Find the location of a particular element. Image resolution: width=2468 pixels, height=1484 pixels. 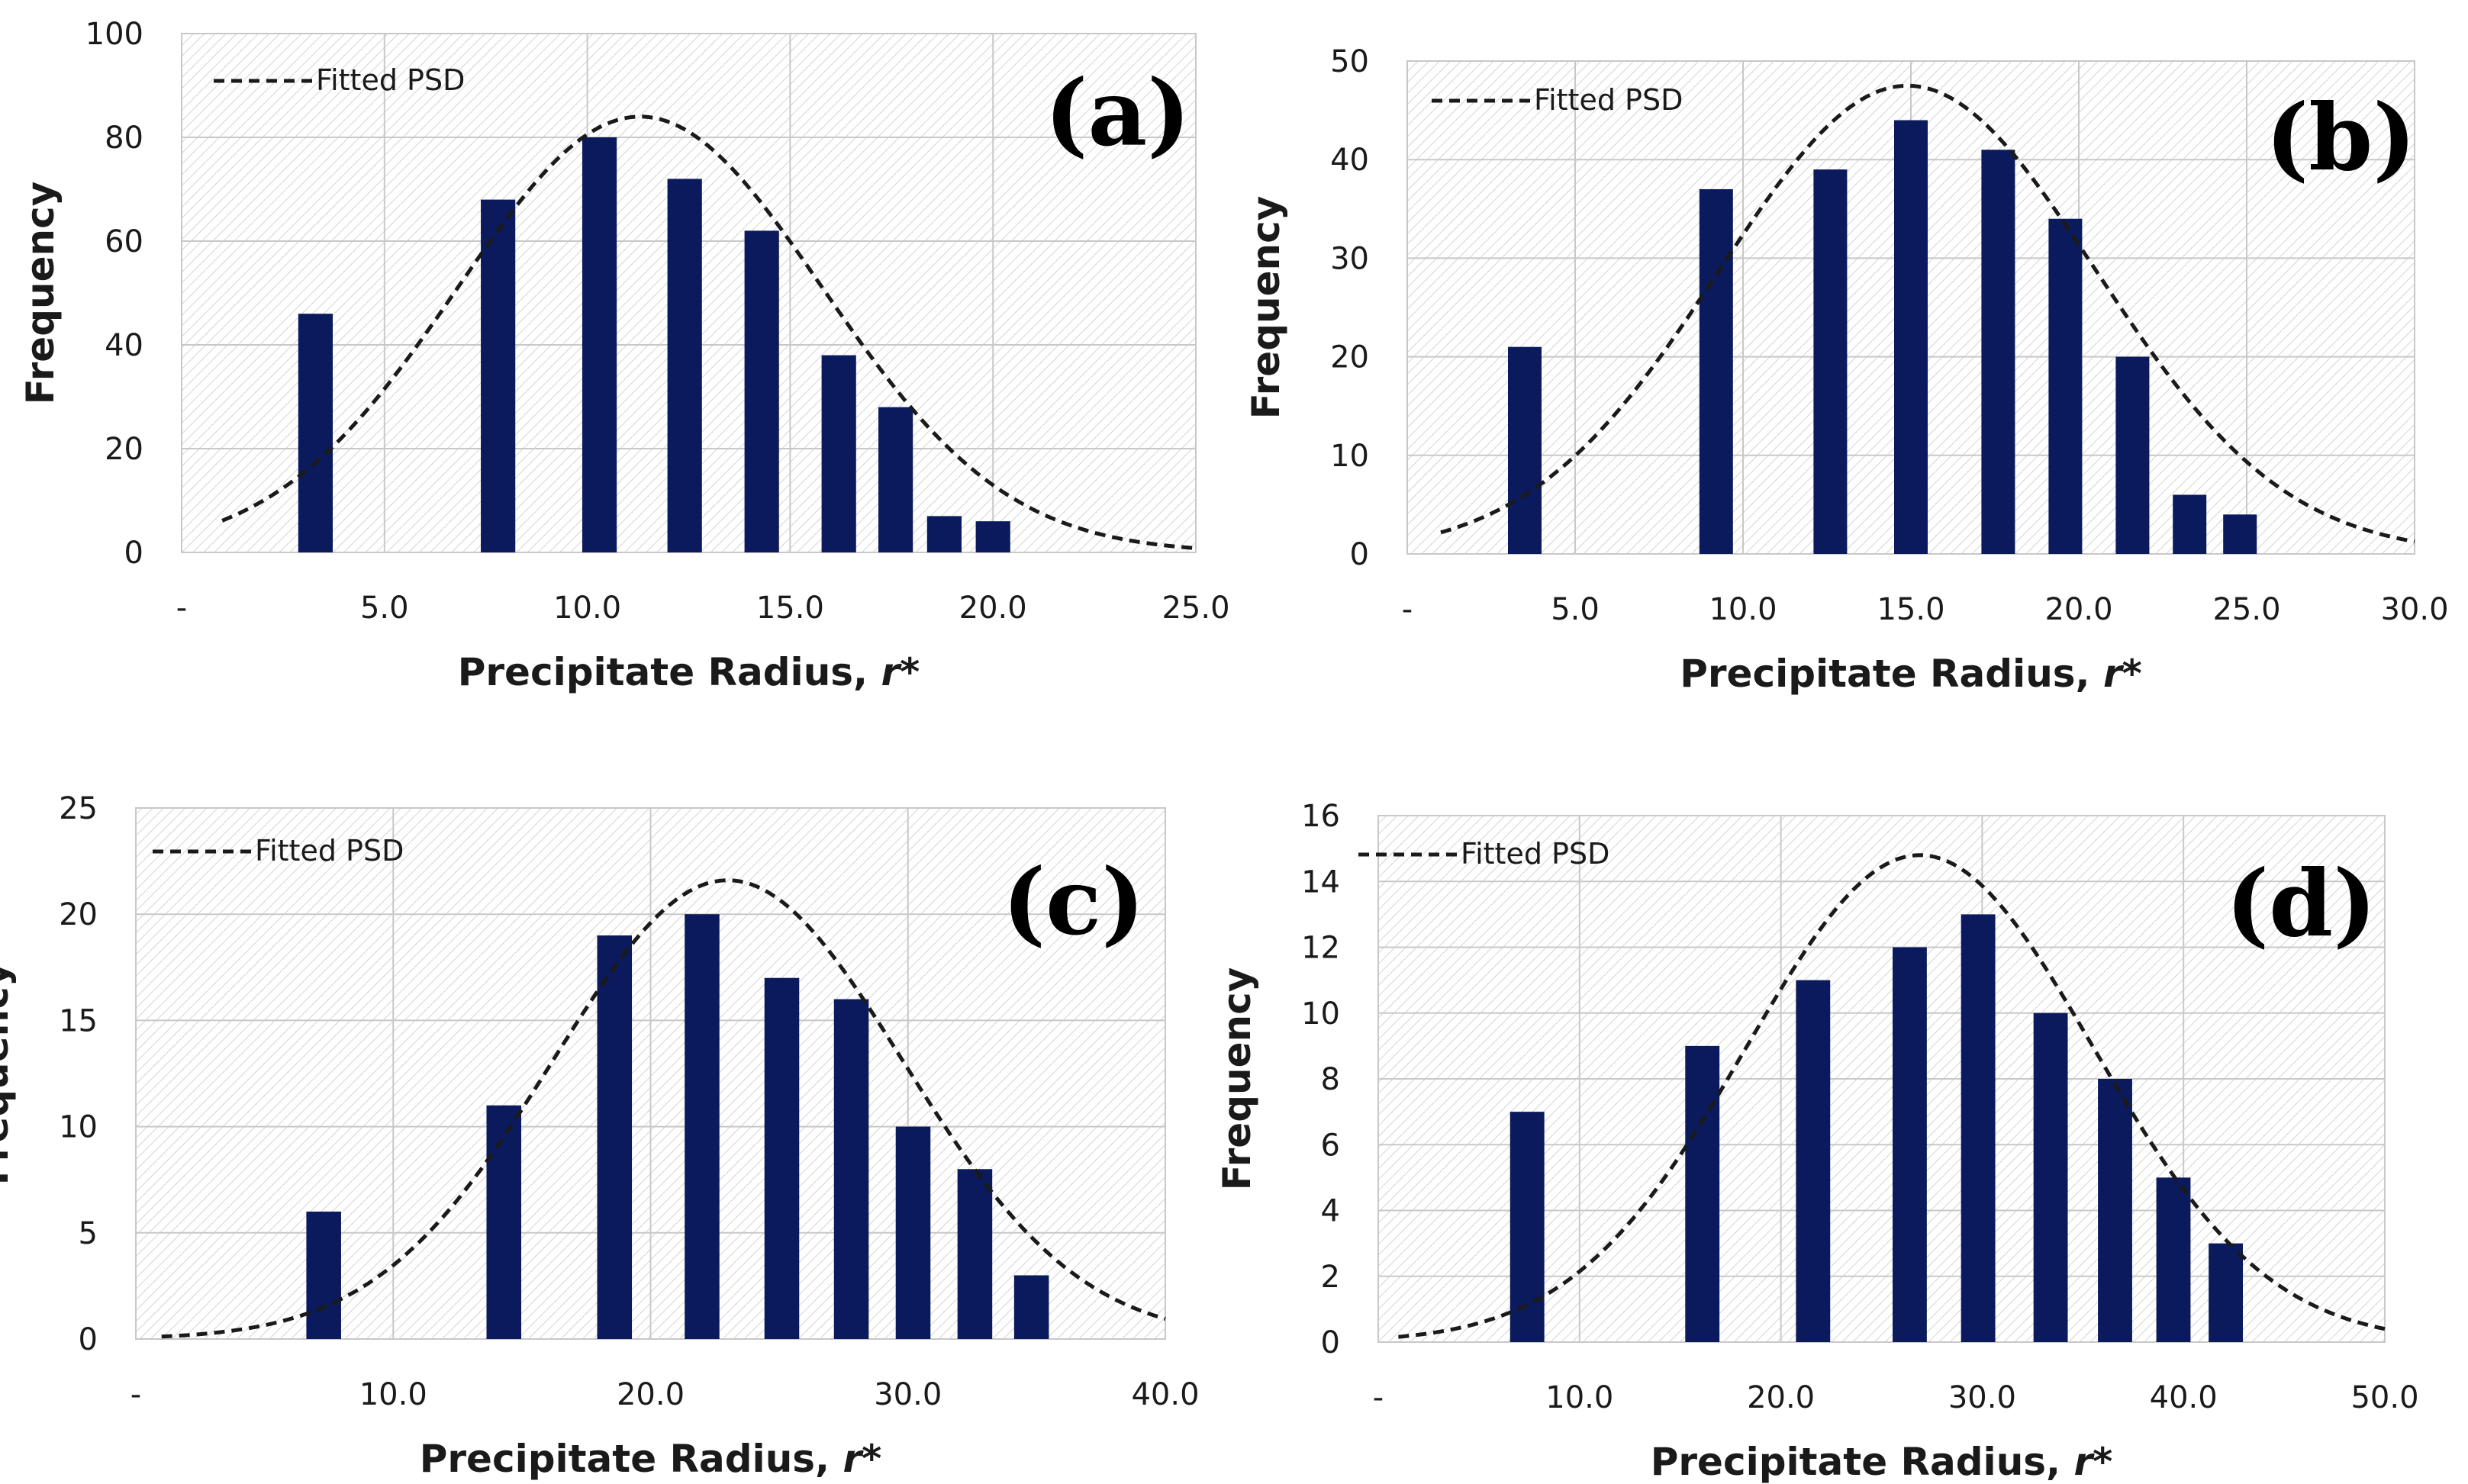

chart-3-y-axis-title: Frequency is located at coordinates (8, 1074).